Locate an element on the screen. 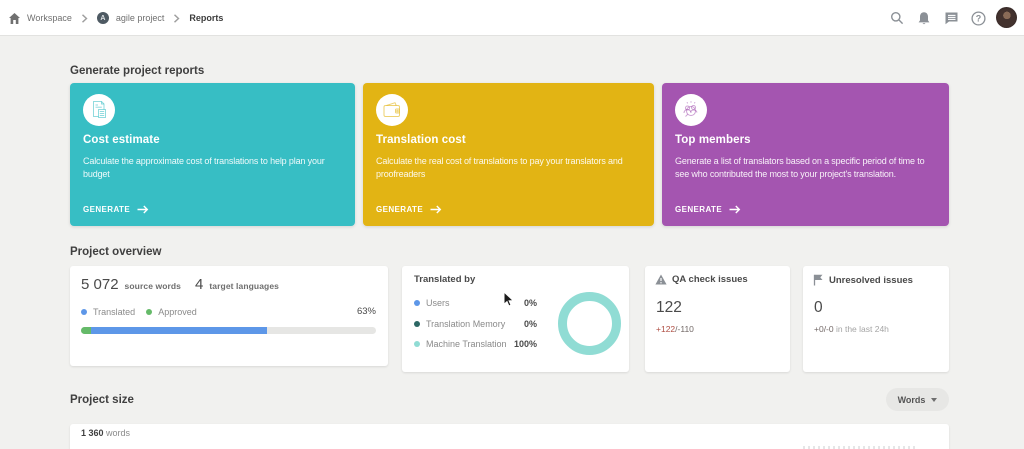 The height and width of the screenshot is (449, 1024). caret-down-icon is located at coordinates (934, 399).